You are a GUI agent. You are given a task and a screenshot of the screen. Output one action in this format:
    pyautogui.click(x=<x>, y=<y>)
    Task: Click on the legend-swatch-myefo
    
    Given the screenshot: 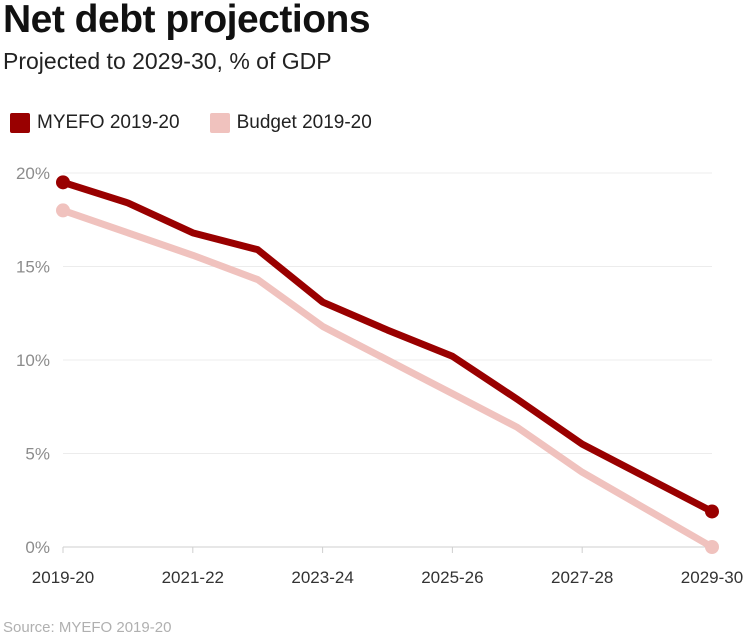 What is the action you would take?
    pyautogui.click(x=20, y=123)
    